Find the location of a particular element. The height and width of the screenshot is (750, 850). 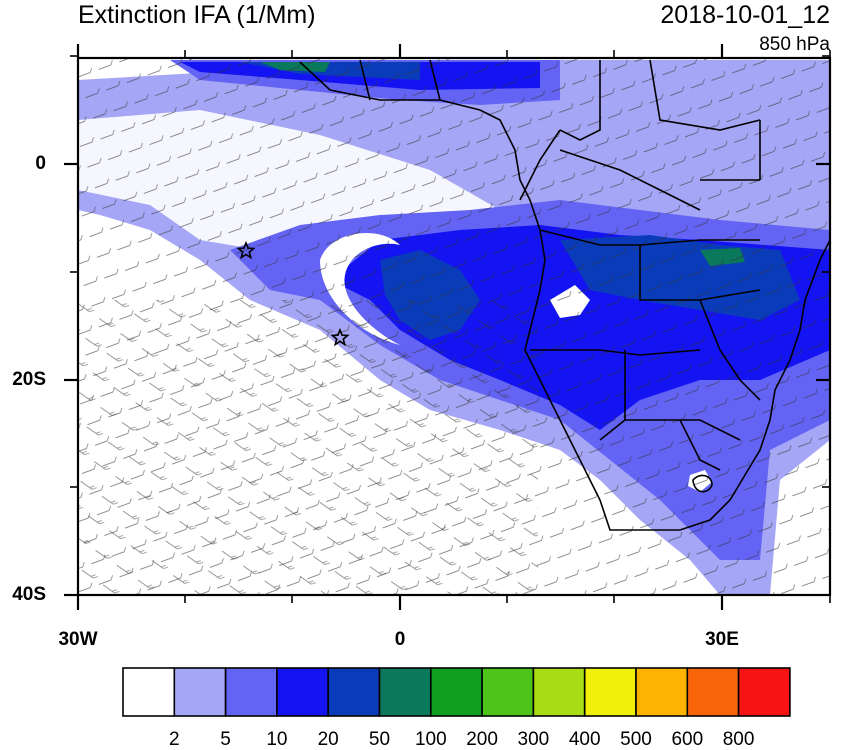

colorbar-label: 10 is located at coordinates (277, 739).